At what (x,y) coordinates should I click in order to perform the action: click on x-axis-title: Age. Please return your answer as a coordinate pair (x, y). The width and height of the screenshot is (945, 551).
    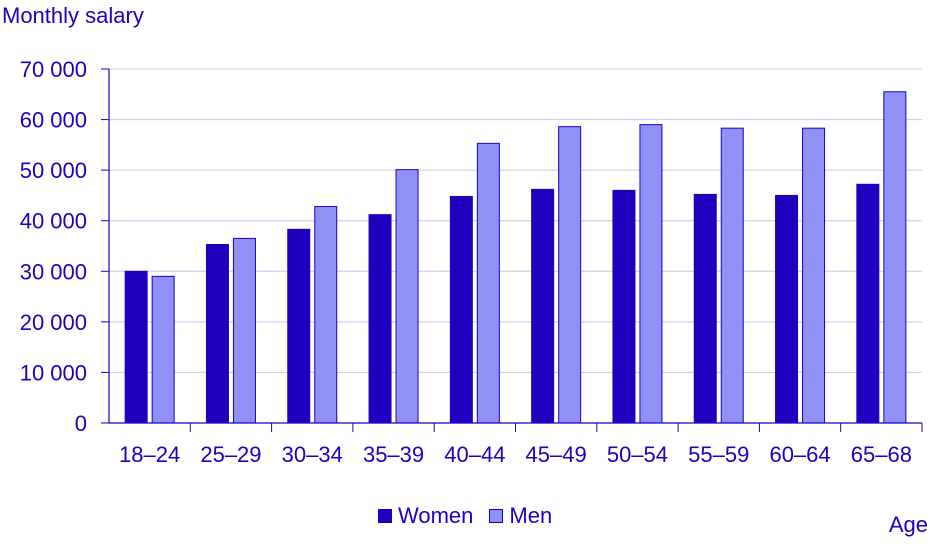
    Looking at the image, I should click on (908, 524).